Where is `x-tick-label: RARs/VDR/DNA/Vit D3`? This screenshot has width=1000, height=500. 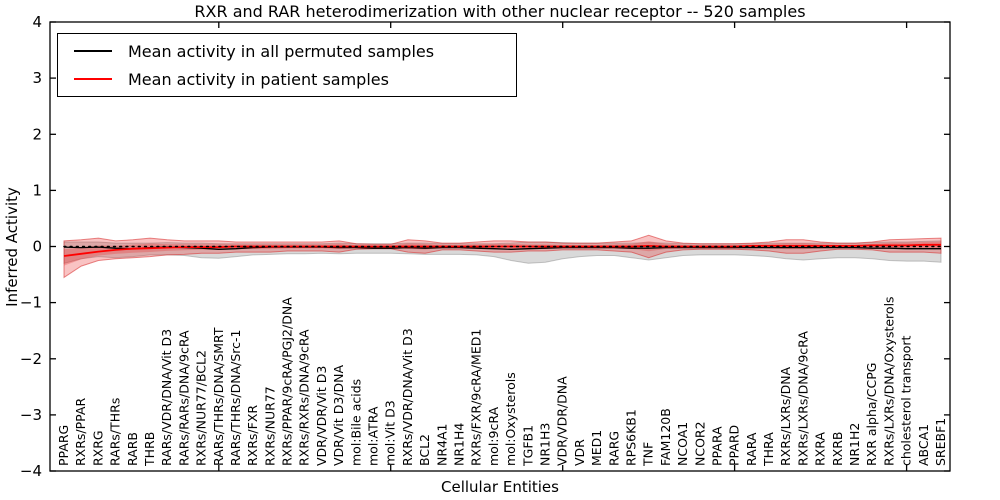
x-tick-label: RARs/VDR/DNA/Vit D3 is located at coordinates (166, 397).